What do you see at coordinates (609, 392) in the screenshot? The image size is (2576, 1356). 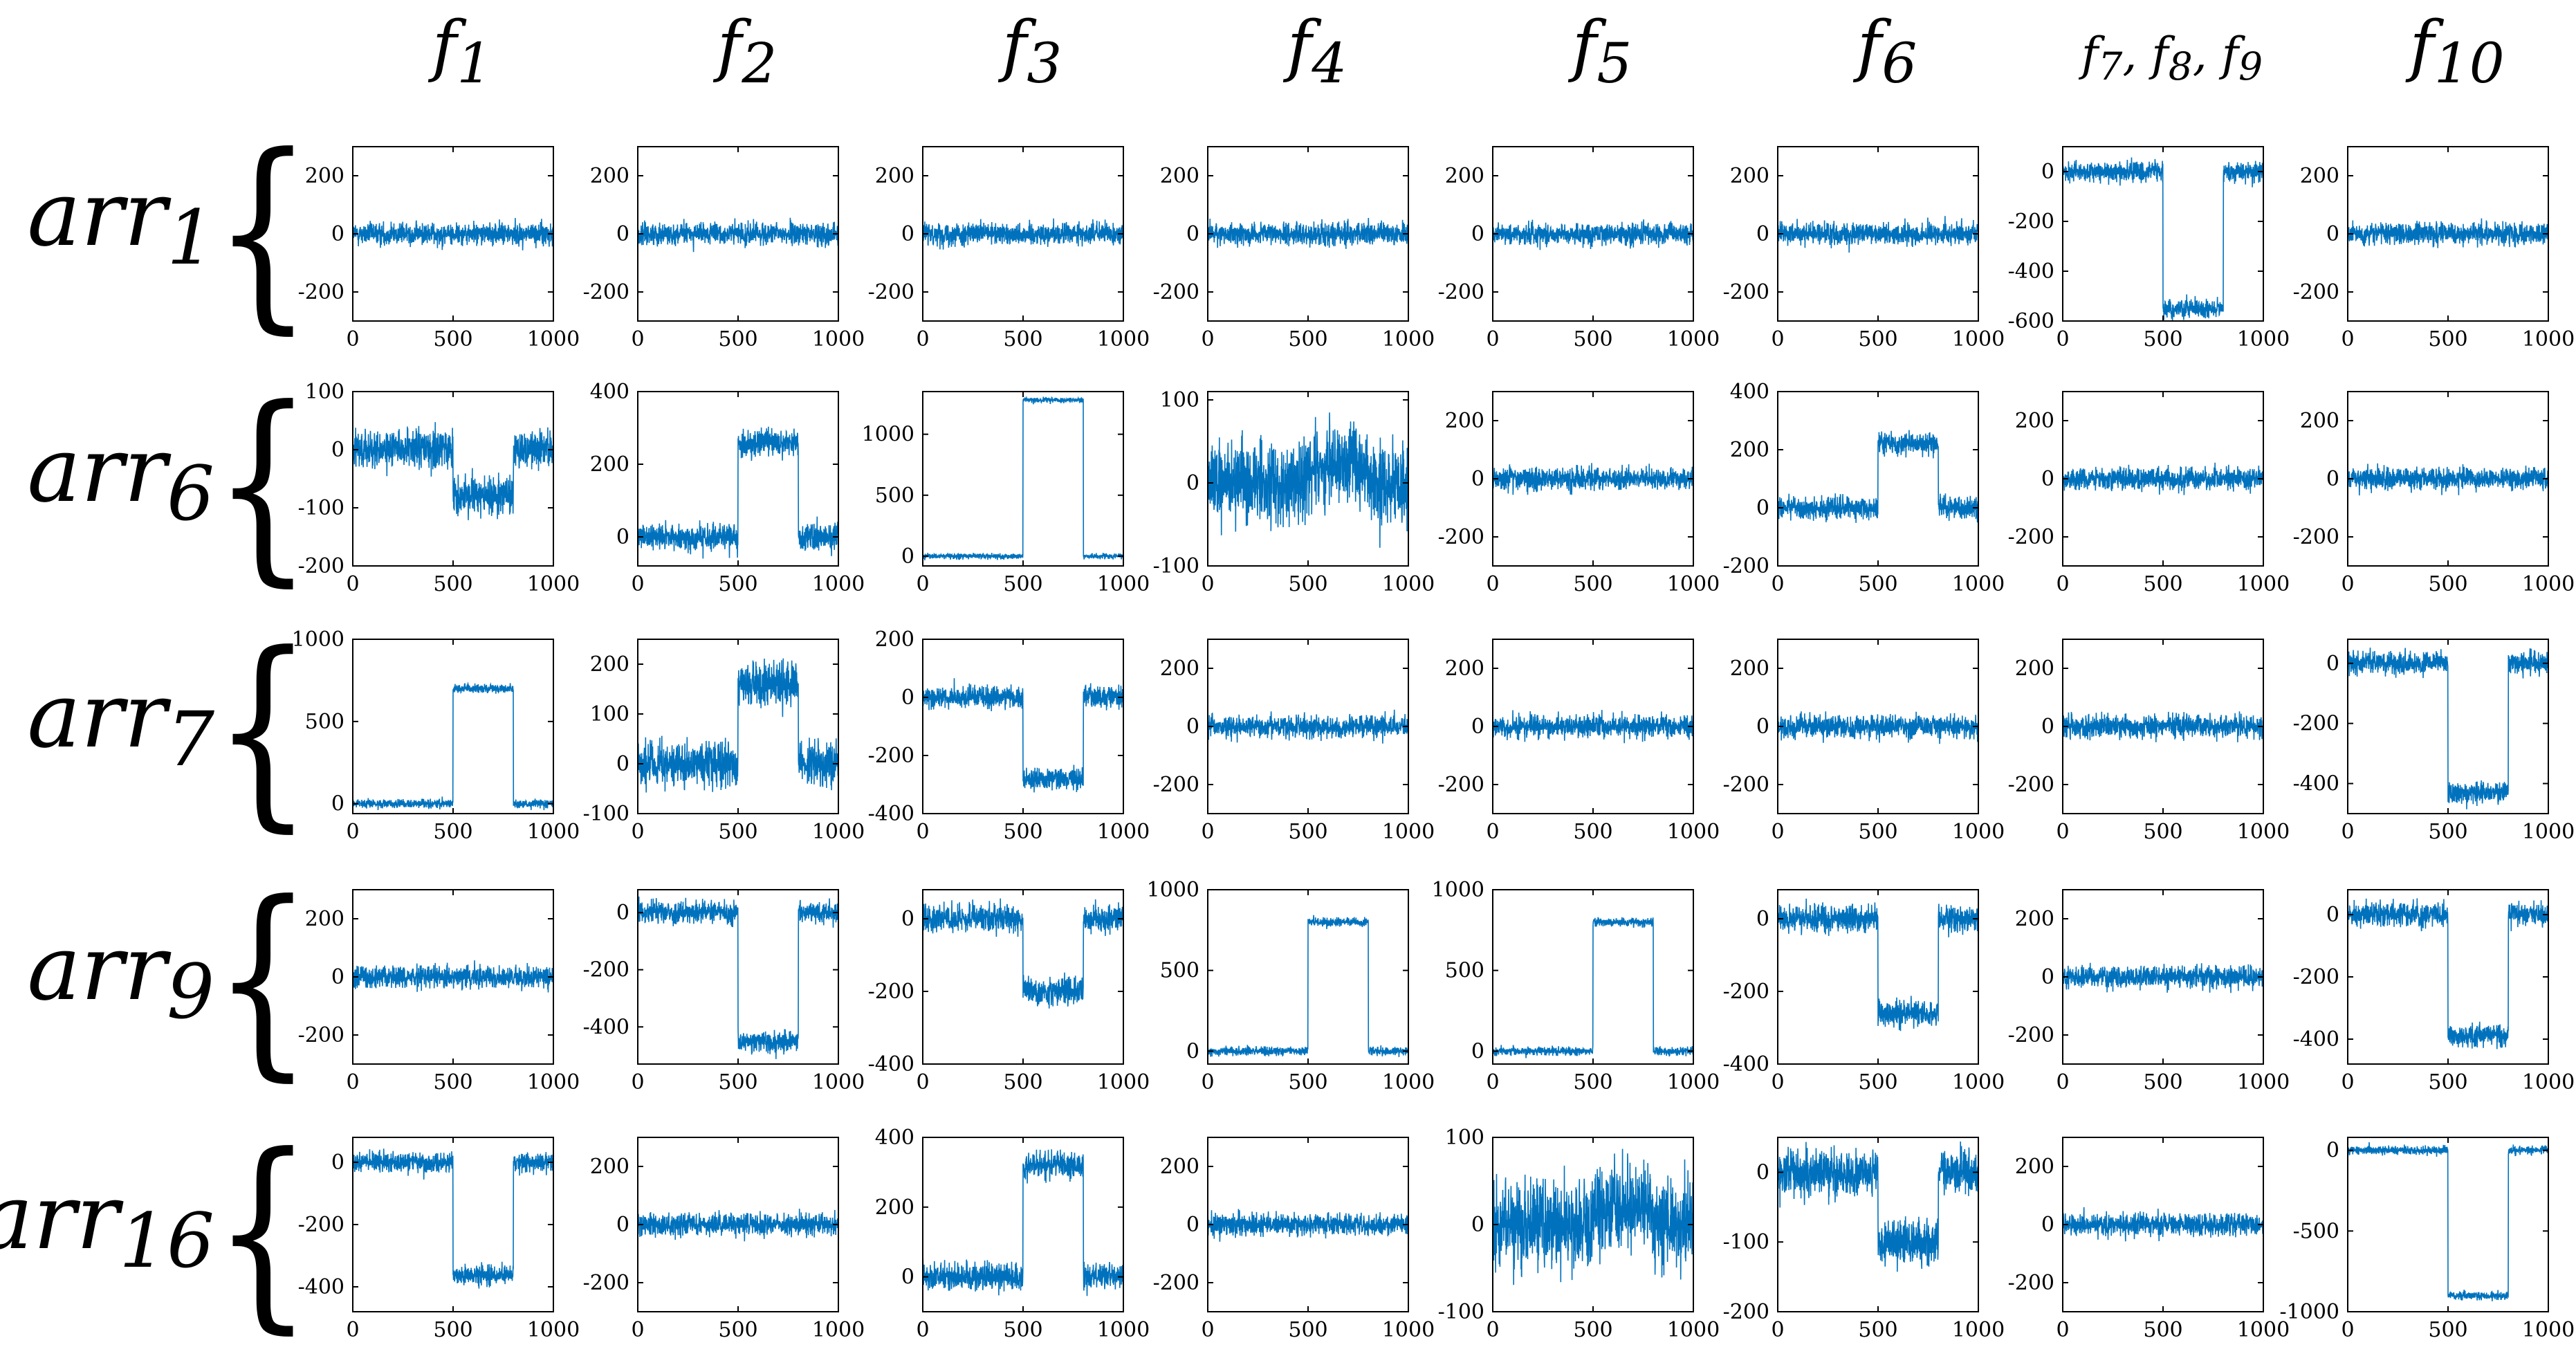 I see `y-tick-label: 400` at bounding box center [609, 392].